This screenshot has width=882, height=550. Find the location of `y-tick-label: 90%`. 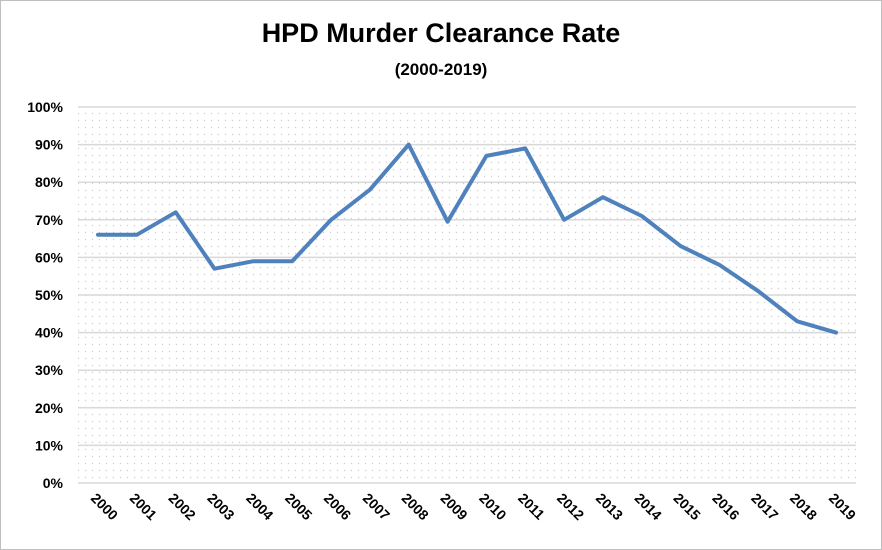

y-tick-label: 90% is located at coordinates (49, 145).